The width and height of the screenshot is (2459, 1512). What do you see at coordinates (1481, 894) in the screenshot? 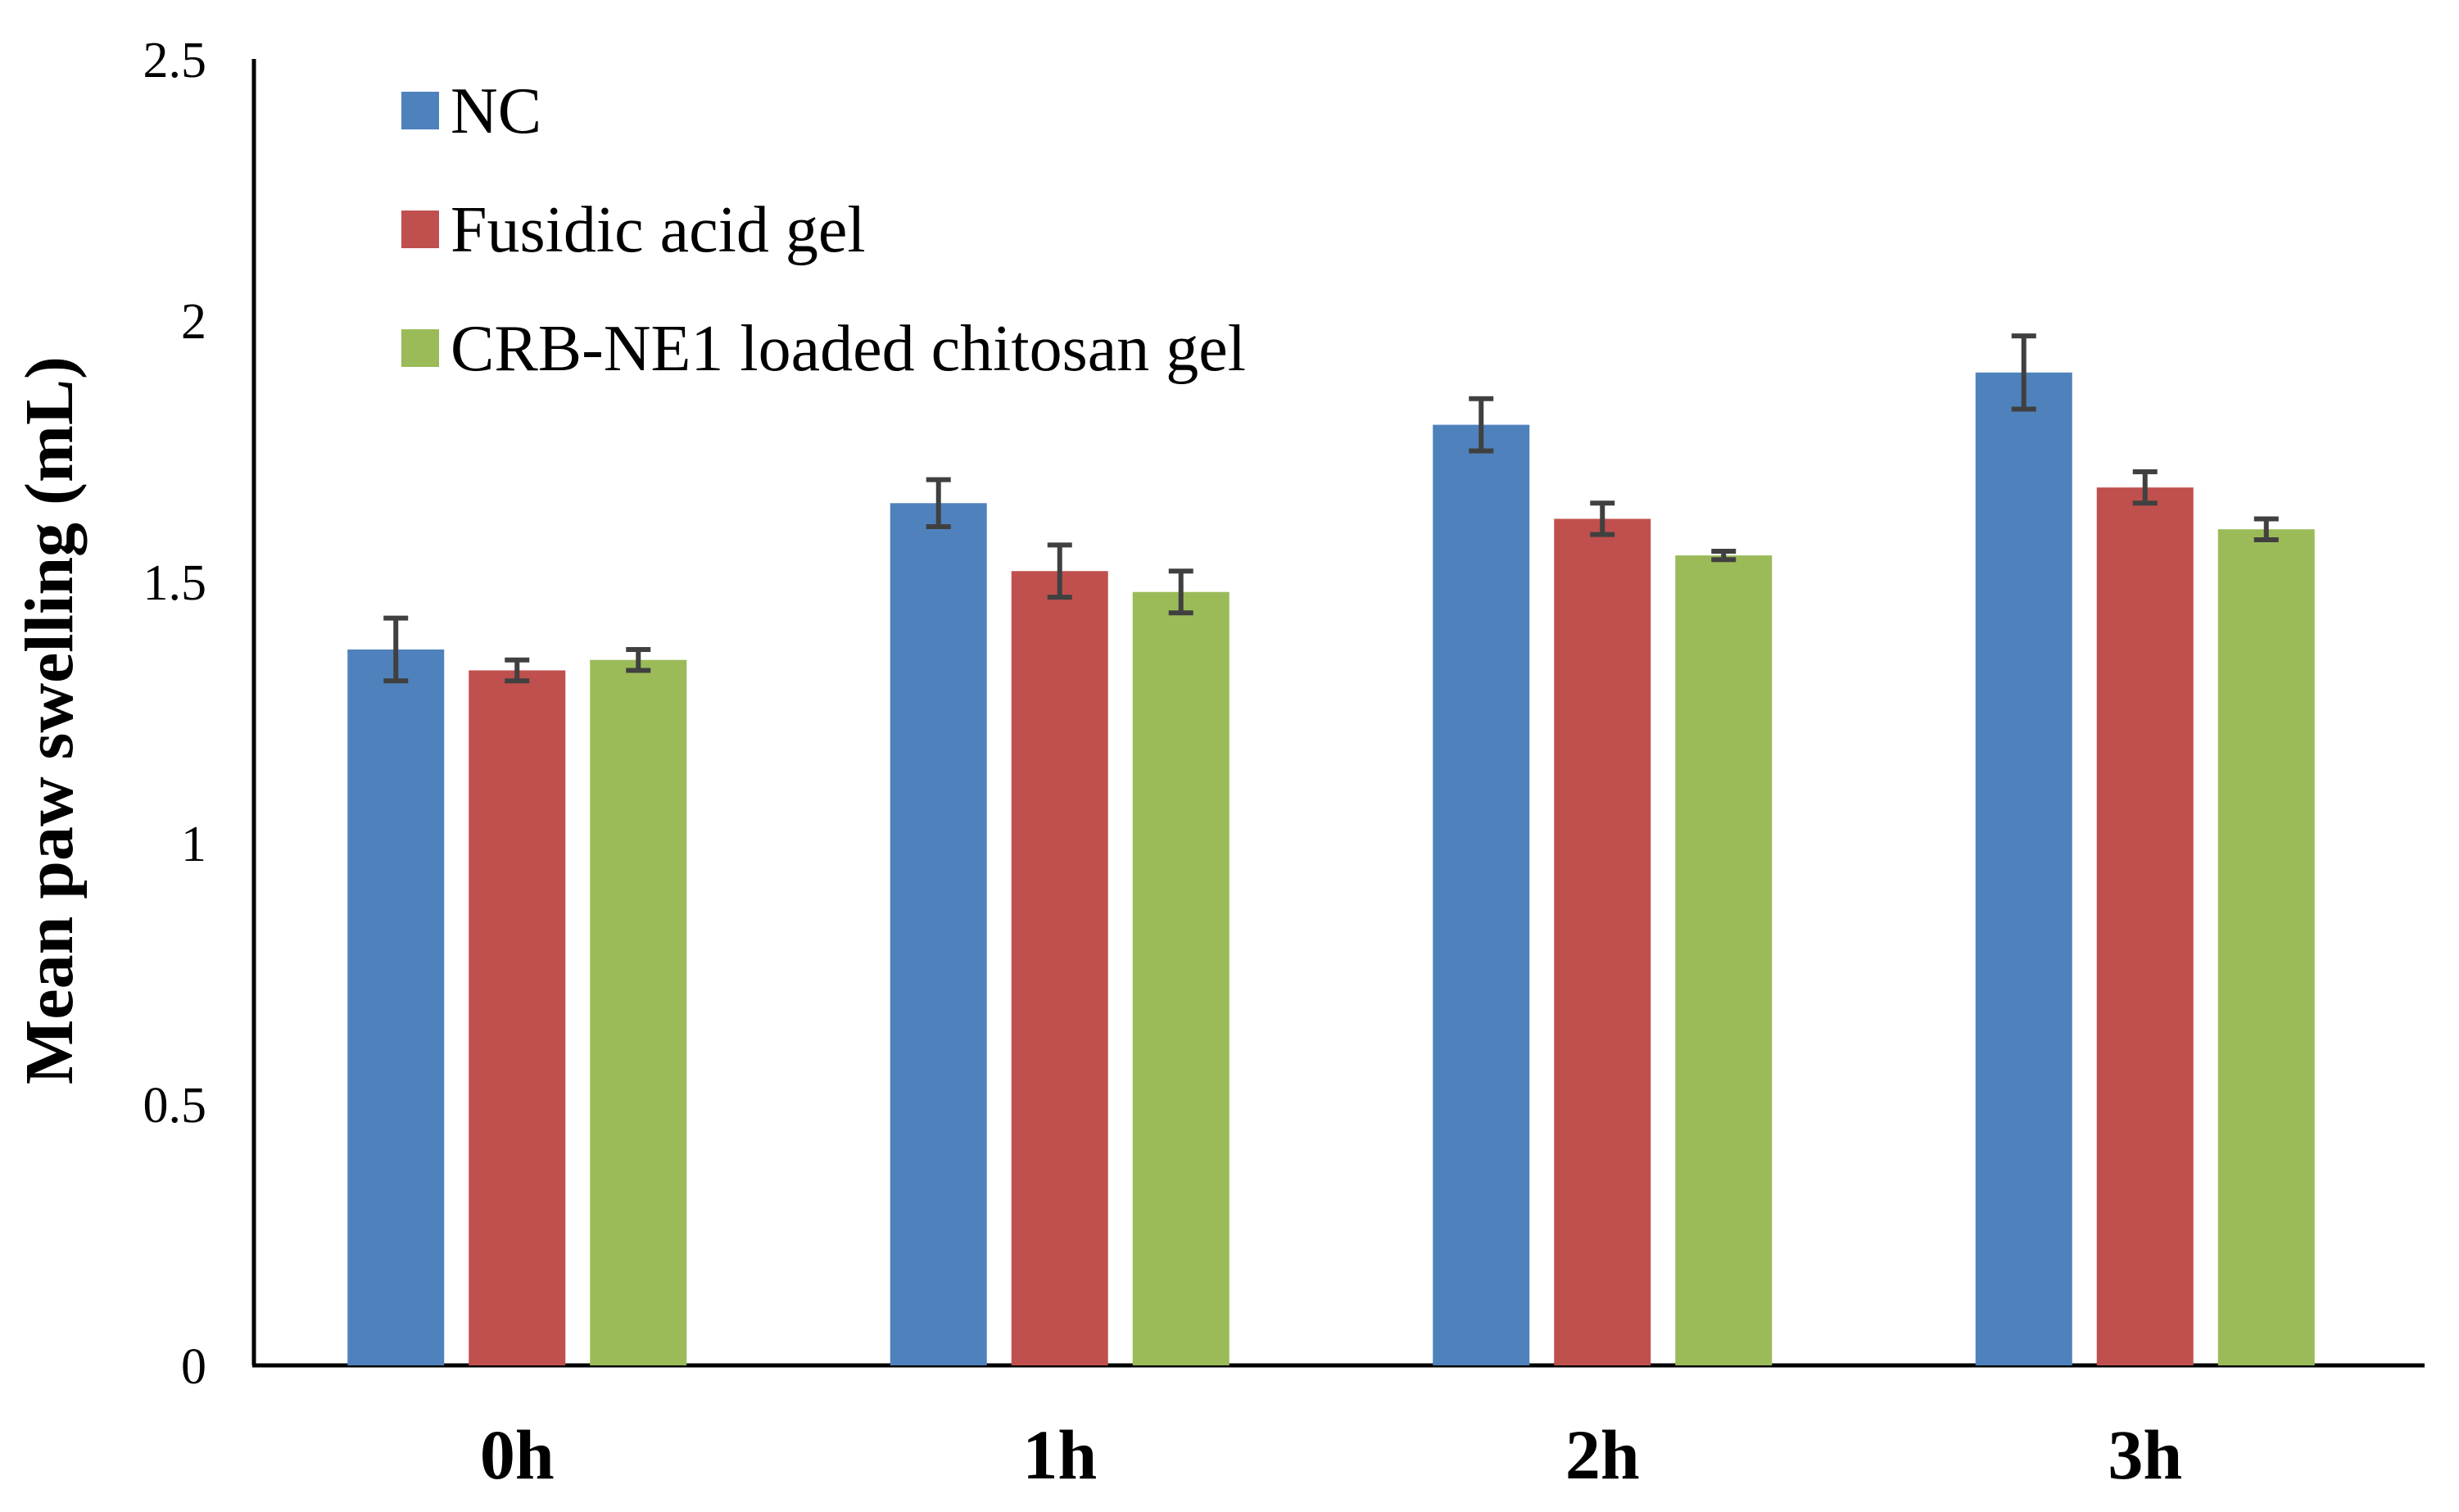
I see `bar-nc-2h` at bounding box center [1481, 894].